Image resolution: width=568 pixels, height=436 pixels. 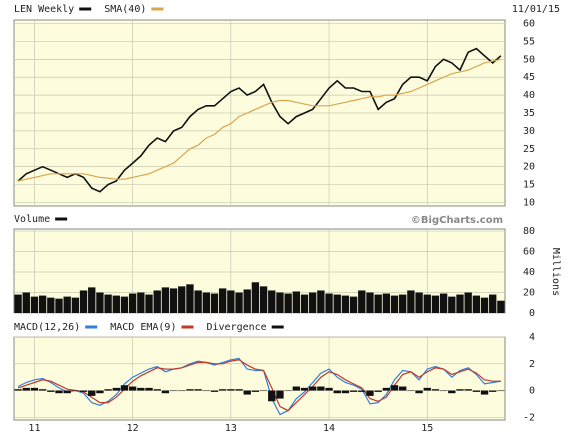 What do you see at coordinates (231, 428) in the screenshot?
I see `x-tick-label: 13` at bounding box center [231, 428].